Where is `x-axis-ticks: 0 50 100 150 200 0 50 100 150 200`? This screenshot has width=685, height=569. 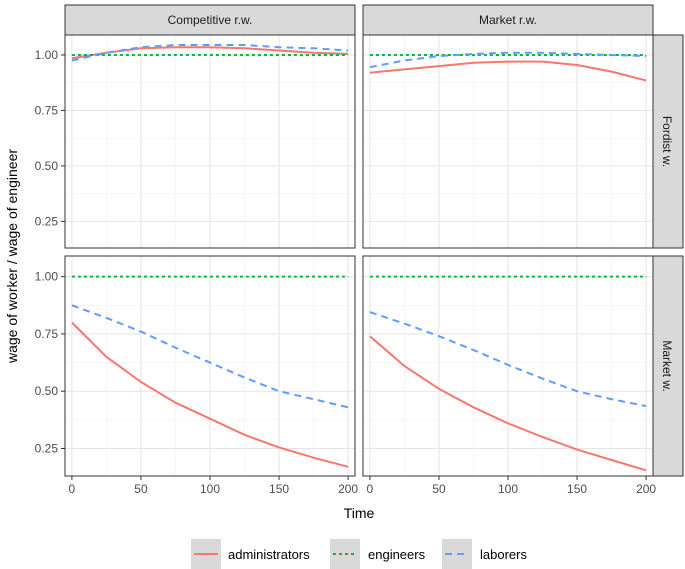 x-axis-ticks: 0 50 100 150 200 0 50 100 150 200 is located at coordinates (362, 486).